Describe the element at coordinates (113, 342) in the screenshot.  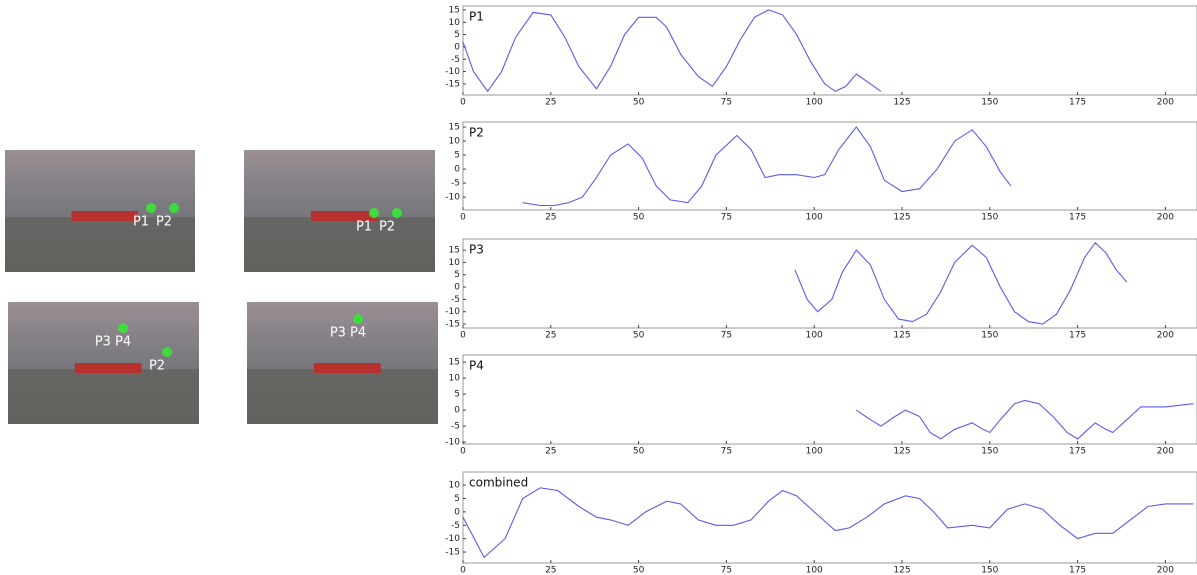
I see `photo-label: P3 P4` at that location.